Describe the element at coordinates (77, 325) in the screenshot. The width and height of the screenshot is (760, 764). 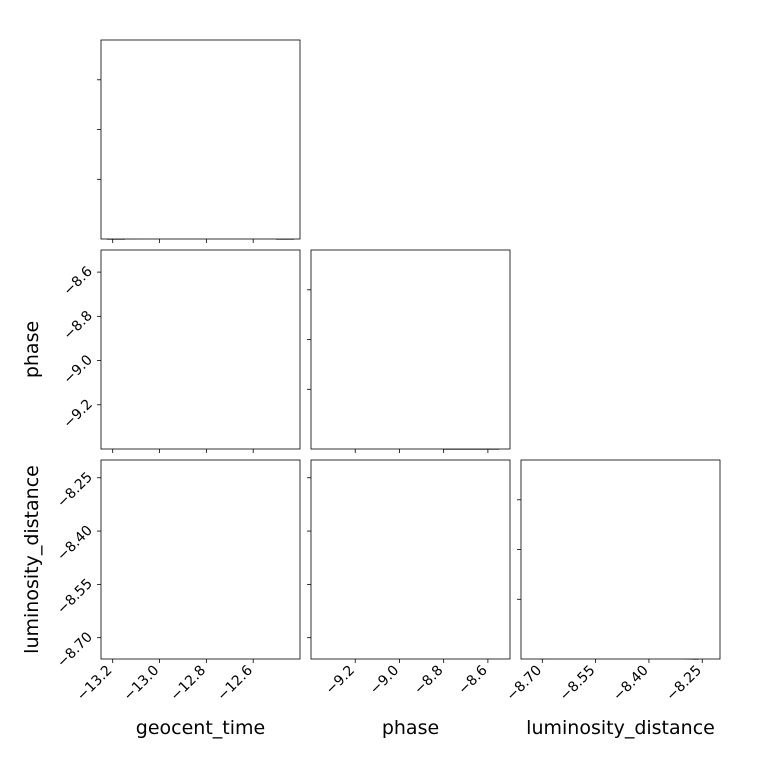
I see `y-tick-label-phase: −8.8` at that location.